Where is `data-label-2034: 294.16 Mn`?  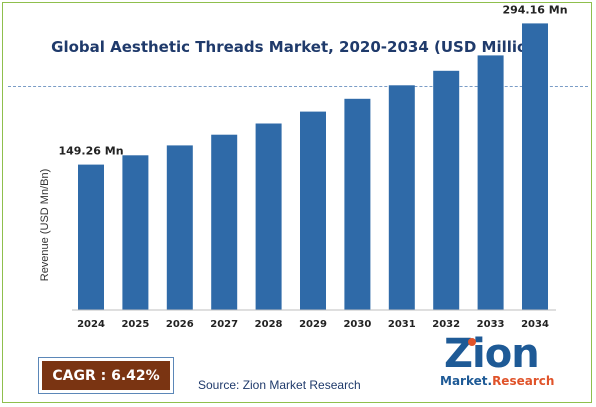
data-label-2034: 294.16 Mn is located at coordinates (534, 9).